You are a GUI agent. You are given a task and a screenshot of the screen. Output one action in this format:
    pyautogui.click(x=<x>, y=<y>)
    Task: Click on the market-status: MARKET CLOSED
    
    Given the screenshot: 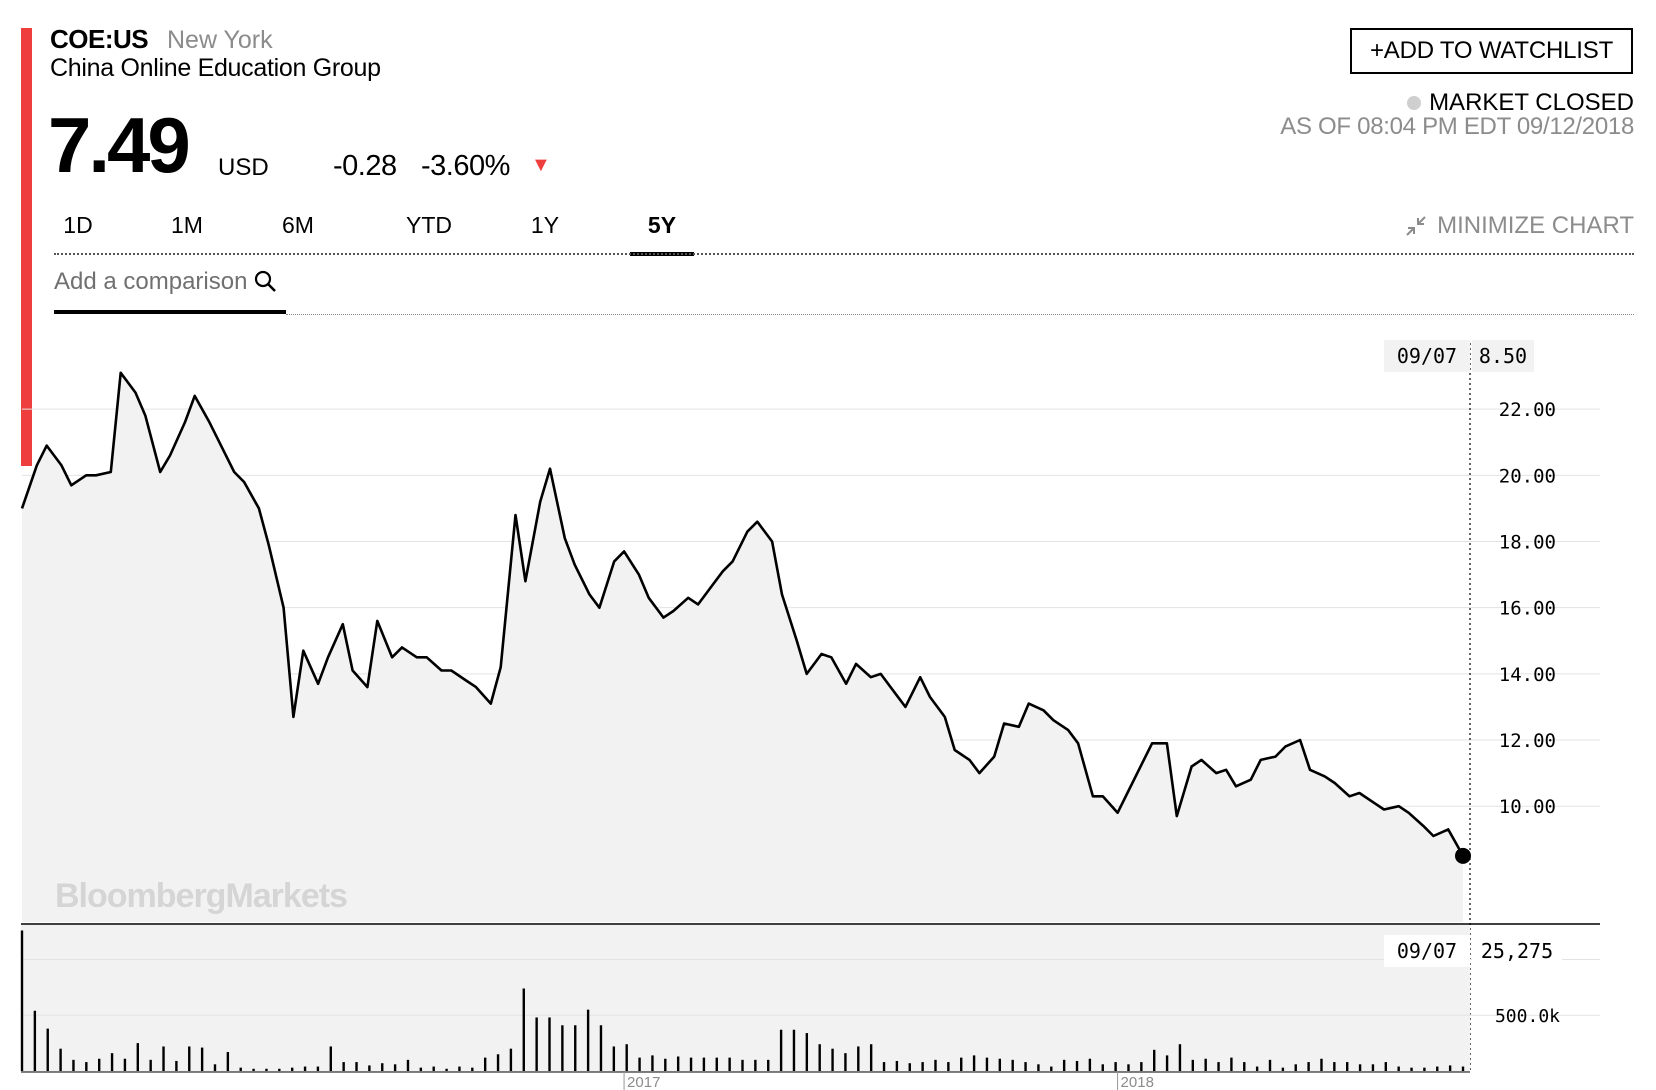 What is the action you would take?
    pyautogui.click(x=1520, y=103)
    